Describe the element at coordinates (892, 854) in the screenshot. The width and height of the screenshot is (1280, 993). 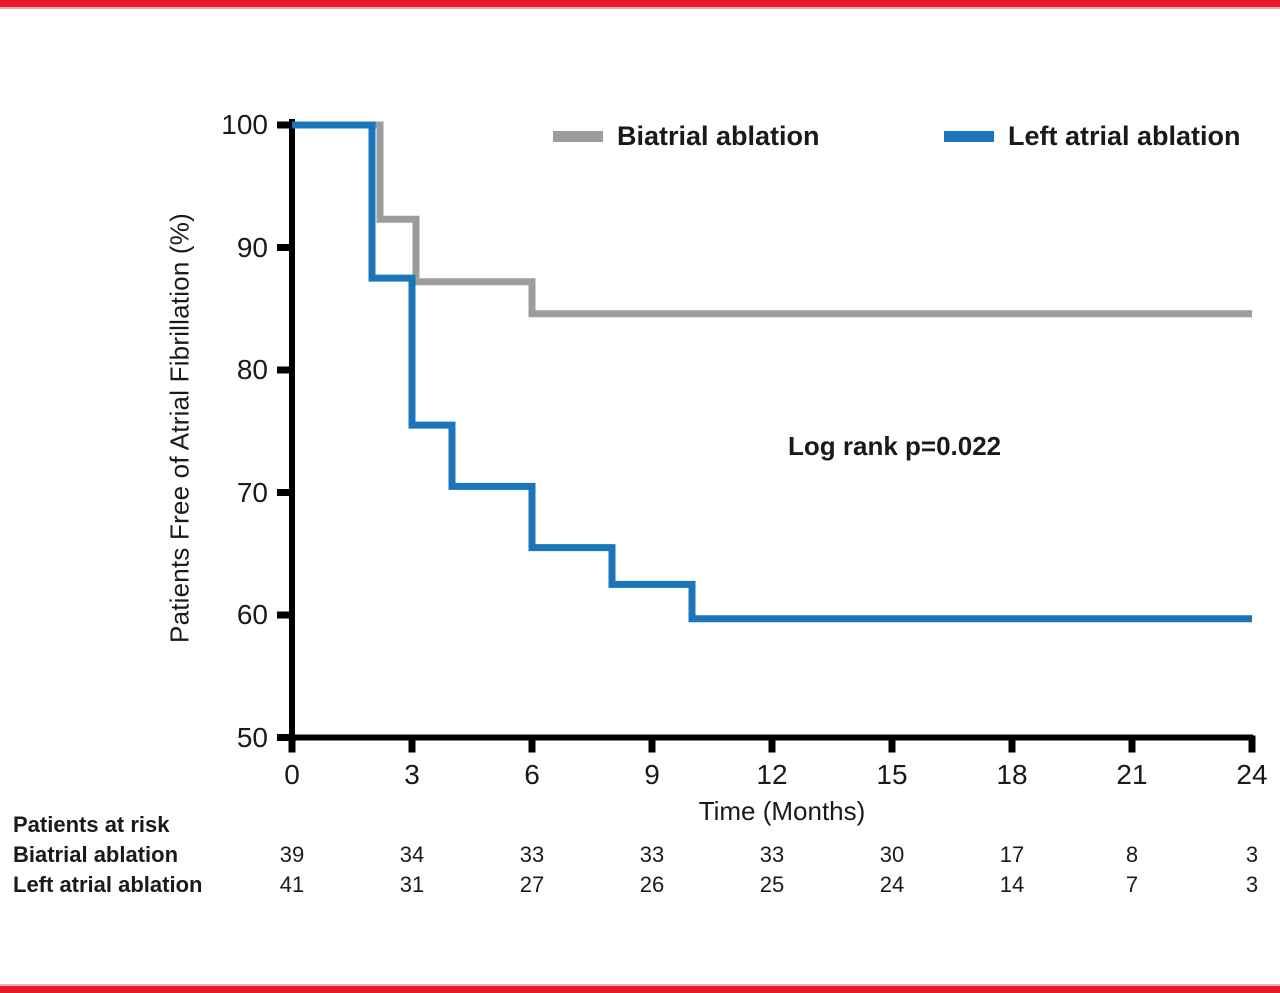
I see `risk-count: 30` at that location.